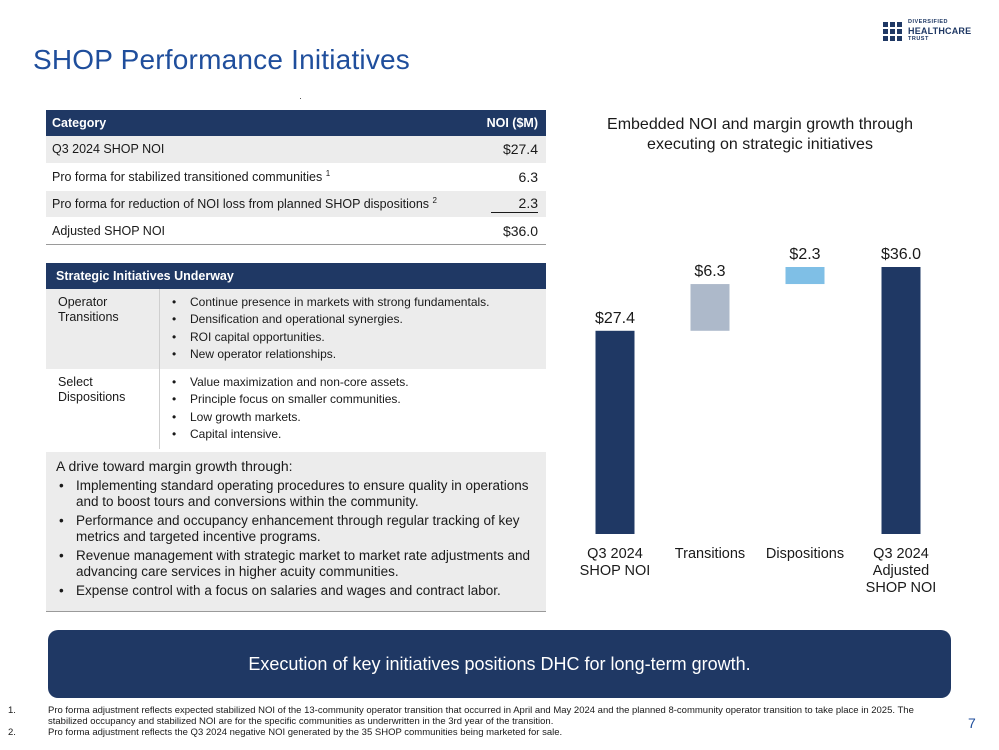  Describe the element at coordinates (510, 231) in the screenshot. I see `row-value: $36.0` at that location.